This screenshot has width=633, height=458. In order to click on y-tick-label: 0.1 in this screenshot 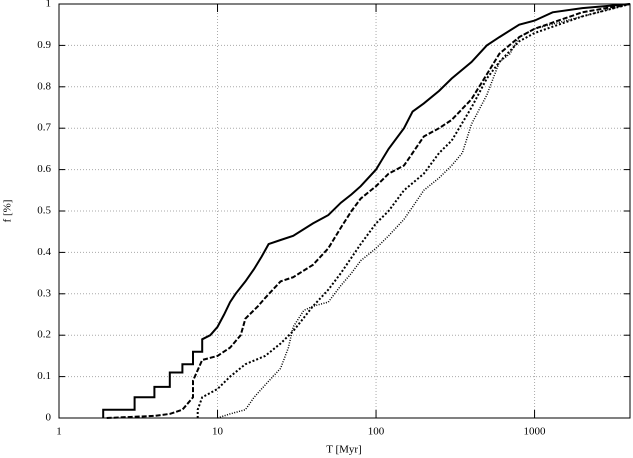, I will do `click(44, 376)`.